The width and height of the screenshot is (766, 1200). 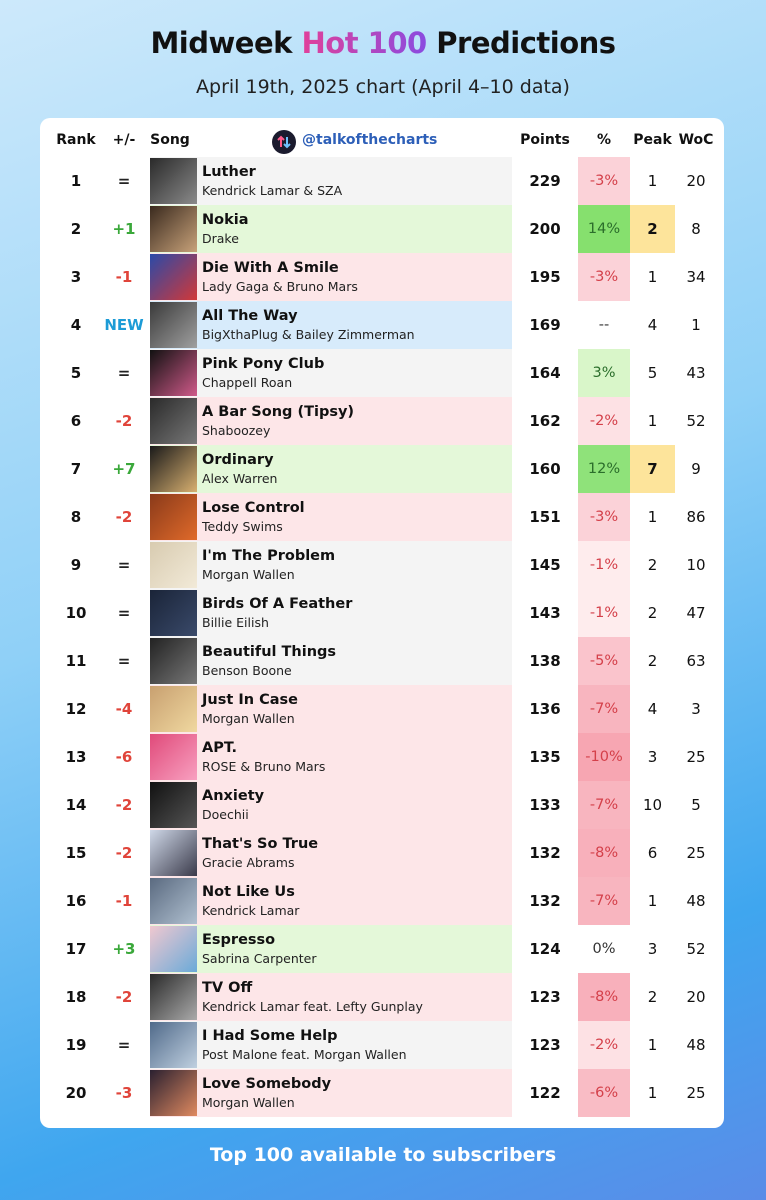 I want to click on table-row: 6 -2 A Bar Song (Tipsy) Shaboozey 162 -2% 1 52, so click(x=382, y=421).